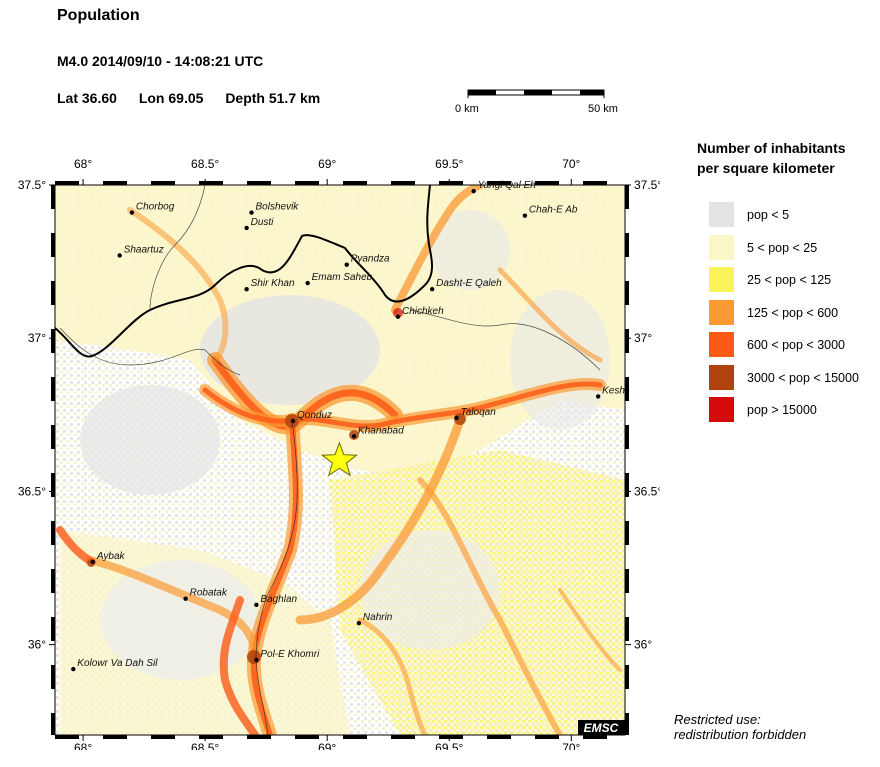  Describe the element at coordinates (290, 654) in the screenshot. I see `city-label: Pol-E Khomri` at that location.